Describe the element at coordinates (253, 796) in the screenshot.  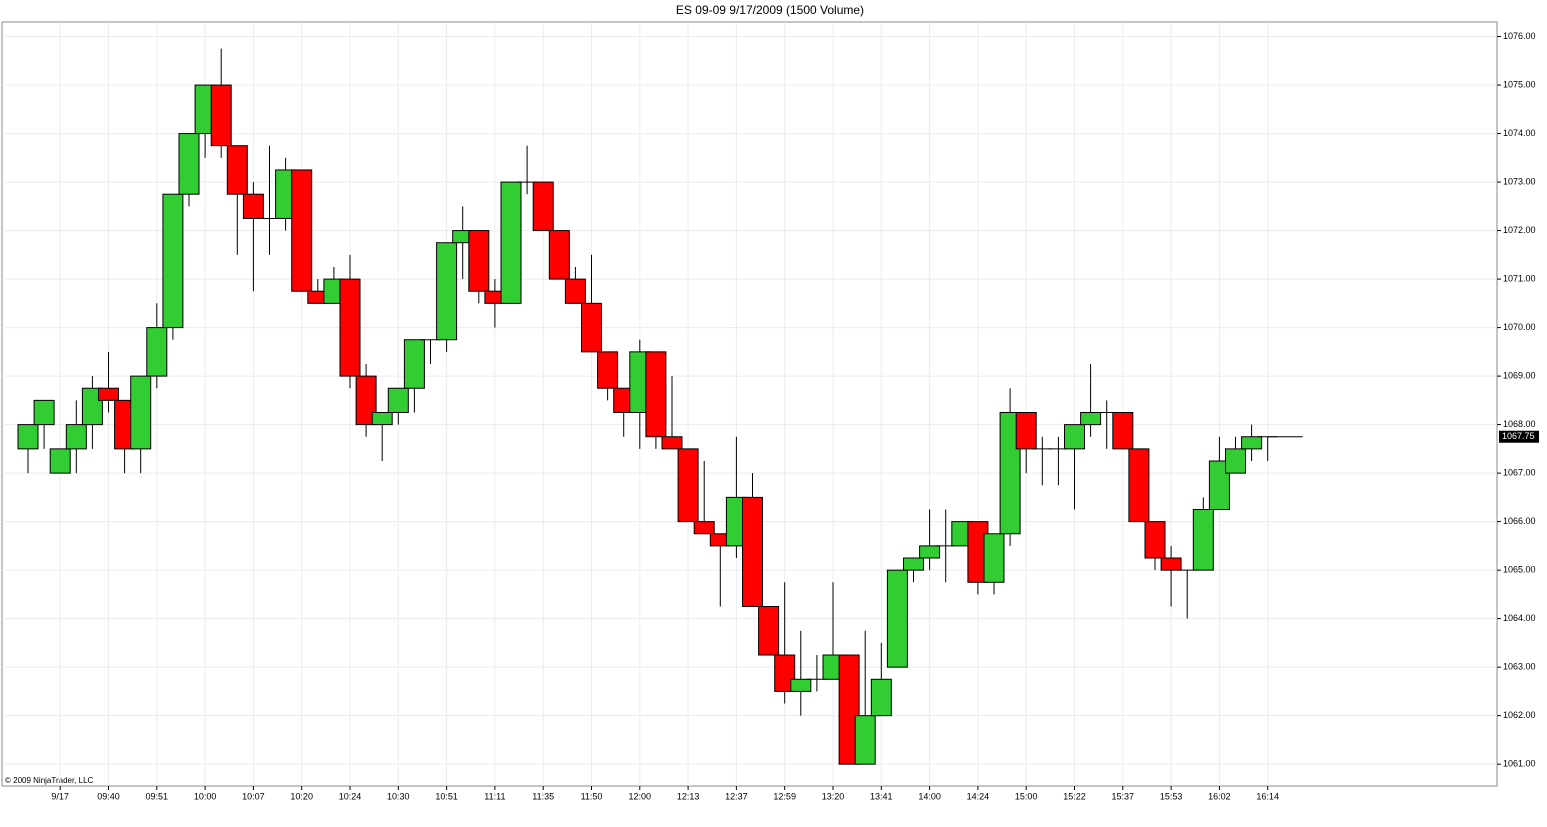
I see `x-tick-label: 10:07` at that location.